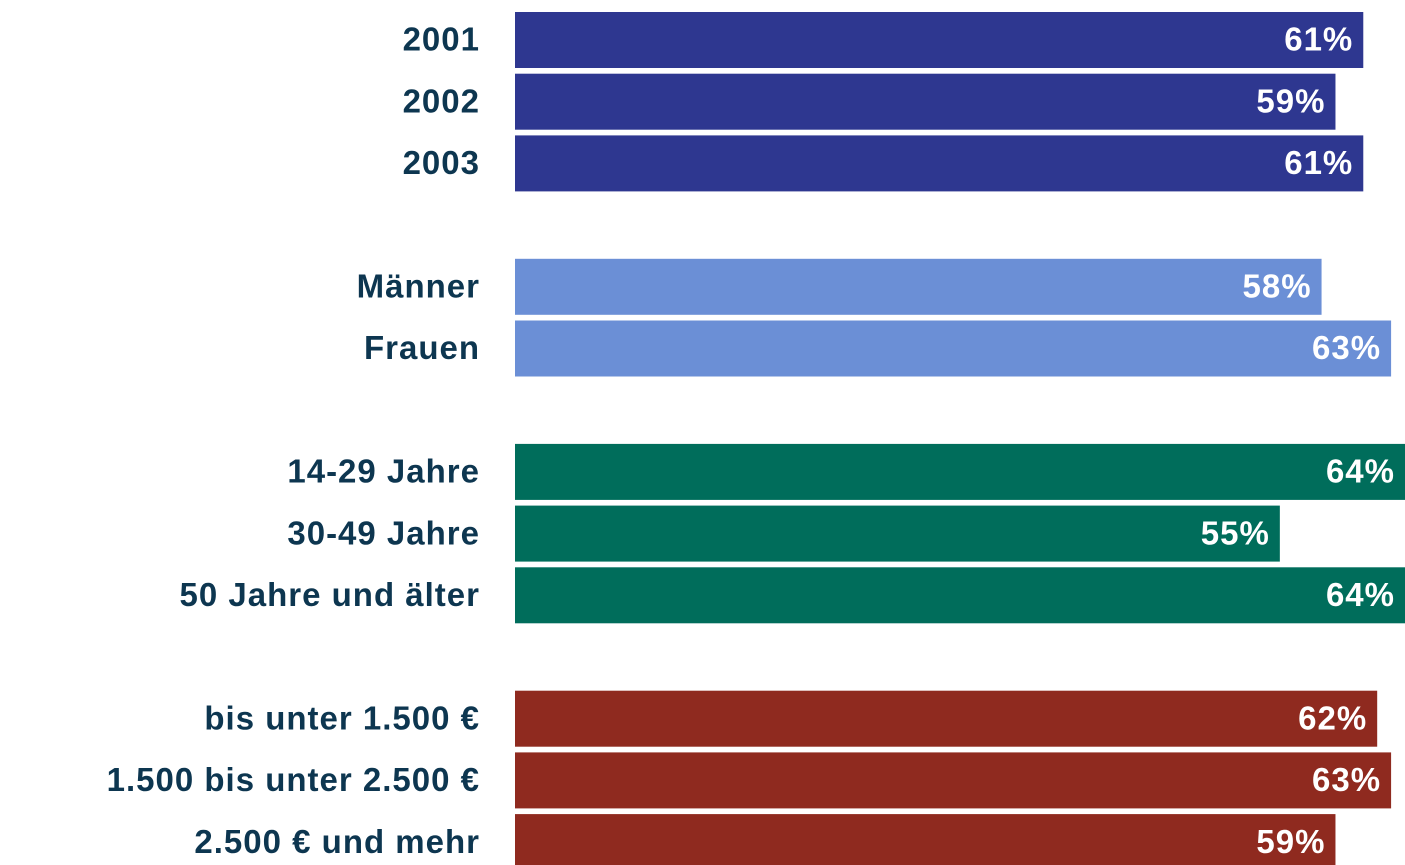 The width and height of the screenshot is (1405, 865). I want to click on category-label: 2.500 € und mehr, so click(337, 841).